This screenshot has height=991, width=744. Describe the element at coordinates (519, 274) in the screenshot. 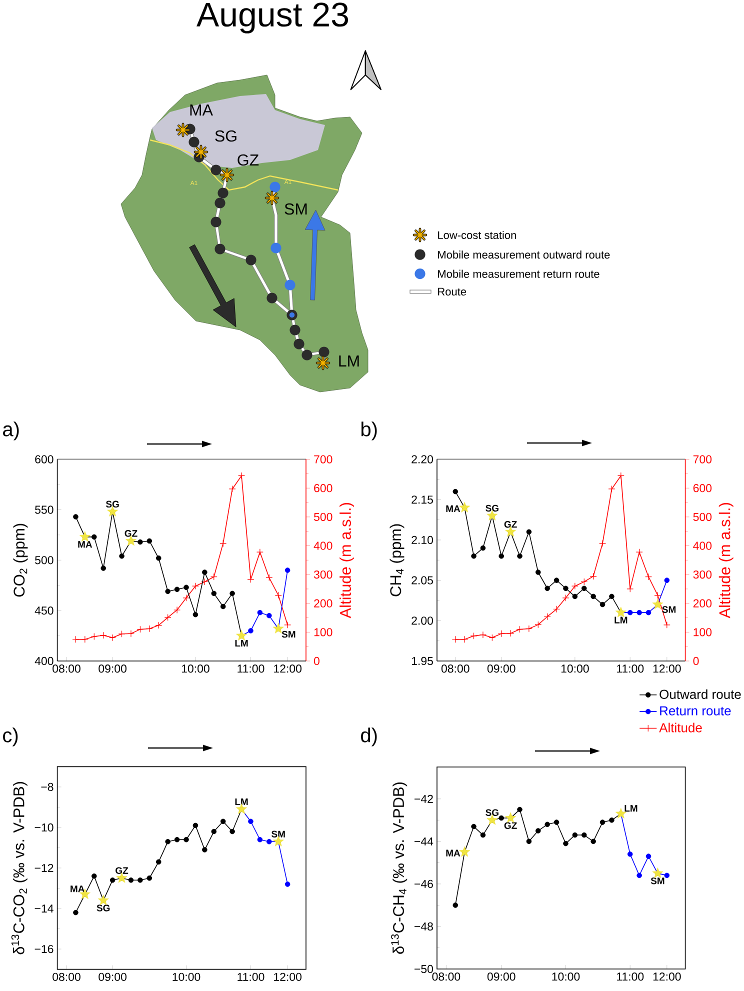

I see `text: Mobile measurement return route` at that location.